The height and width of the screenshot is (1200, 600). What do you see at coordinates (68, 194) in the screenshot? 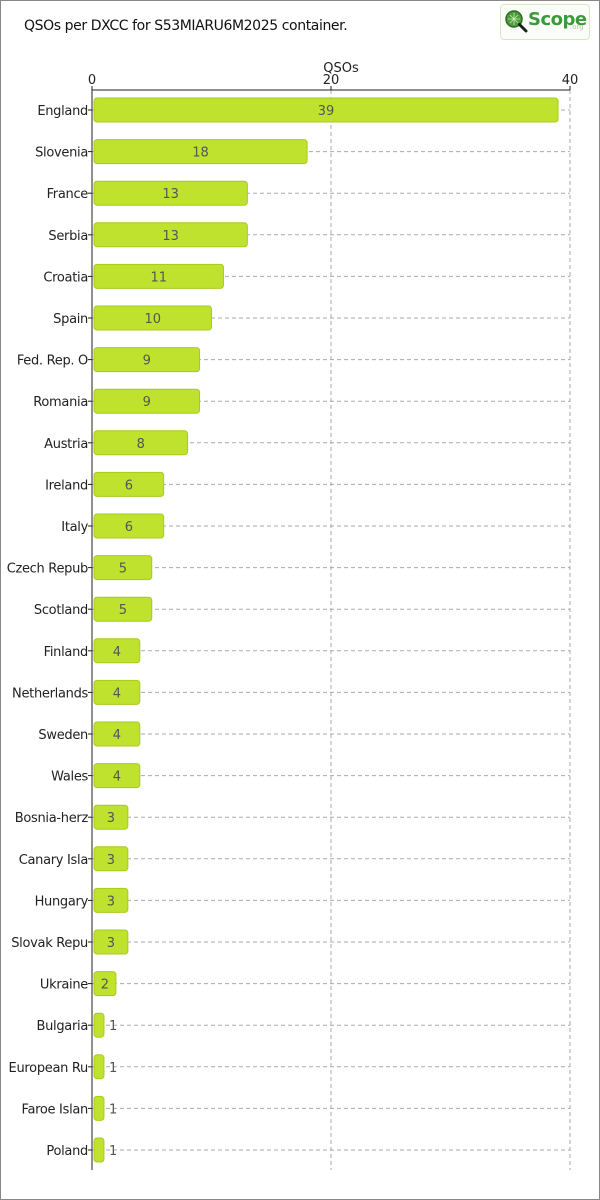
I see `category-label: France` at bounding box center [68, 194].